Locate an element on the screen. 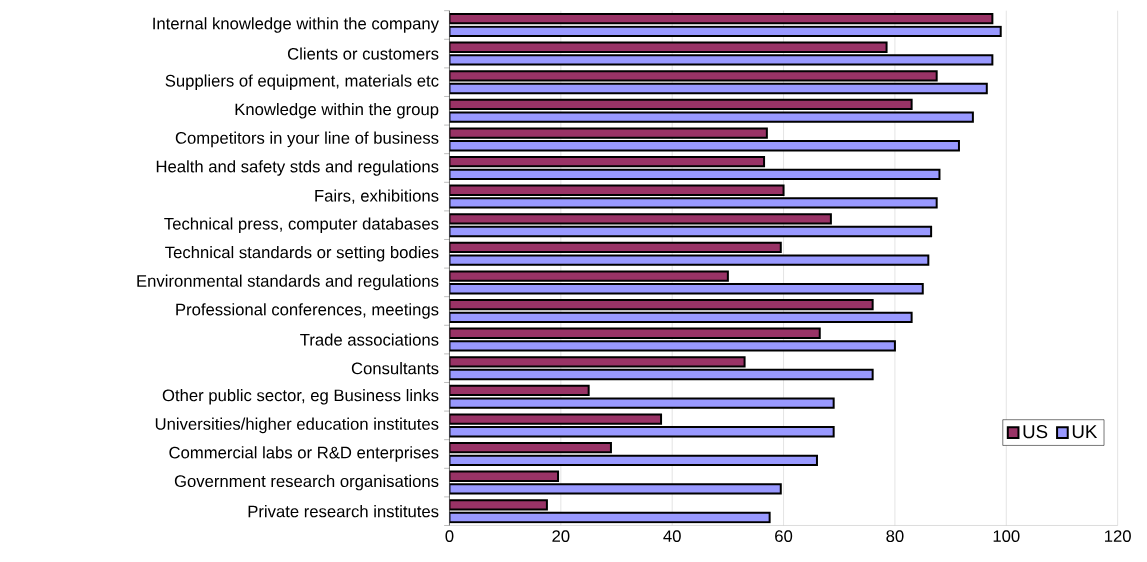 The width and height of the screenshot is (1147, 562). legend-label: US is located at coordinates (1035, 431).